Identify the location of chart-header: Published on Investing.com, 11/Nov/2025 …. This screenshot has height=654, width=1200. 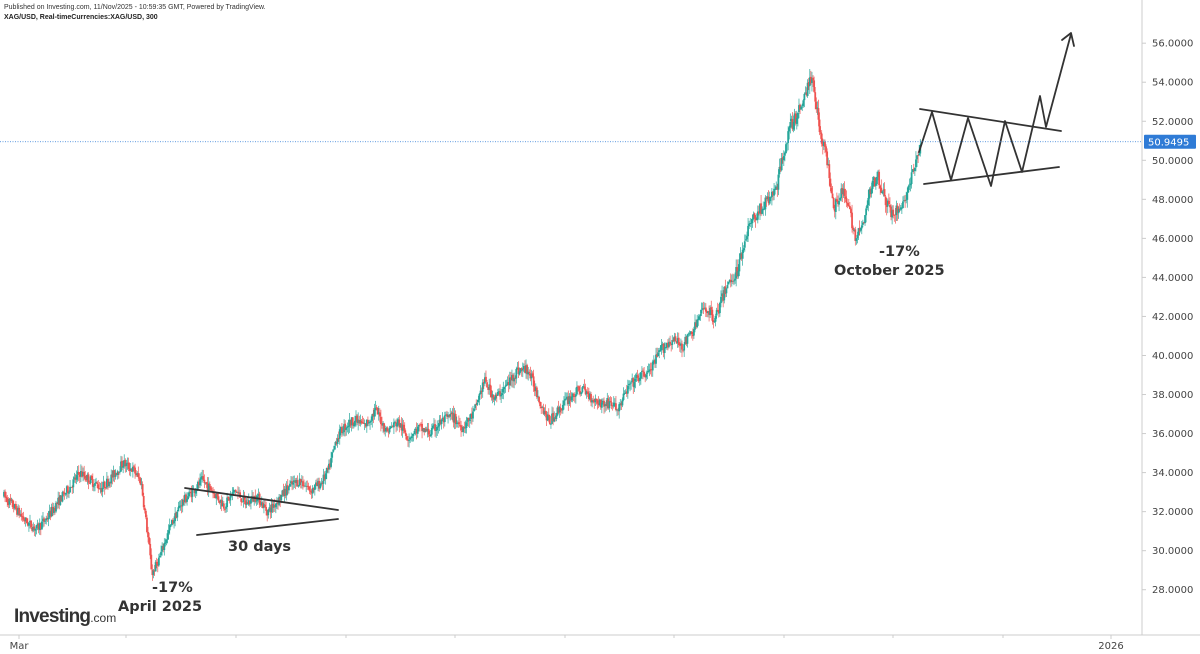
(135, 13).